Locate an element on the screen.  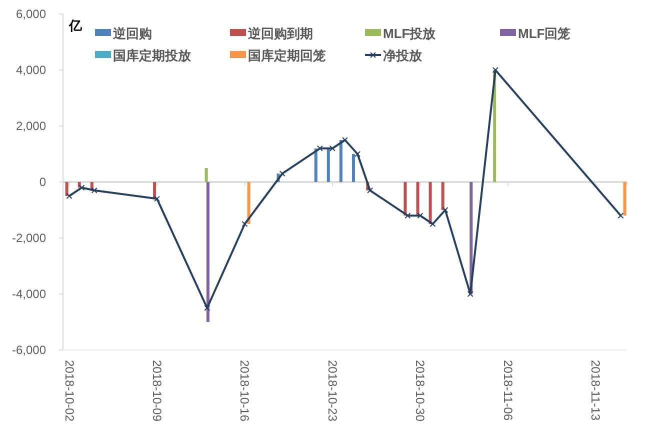
legend-label: MLF投放 is located at coordinates (410, 33).